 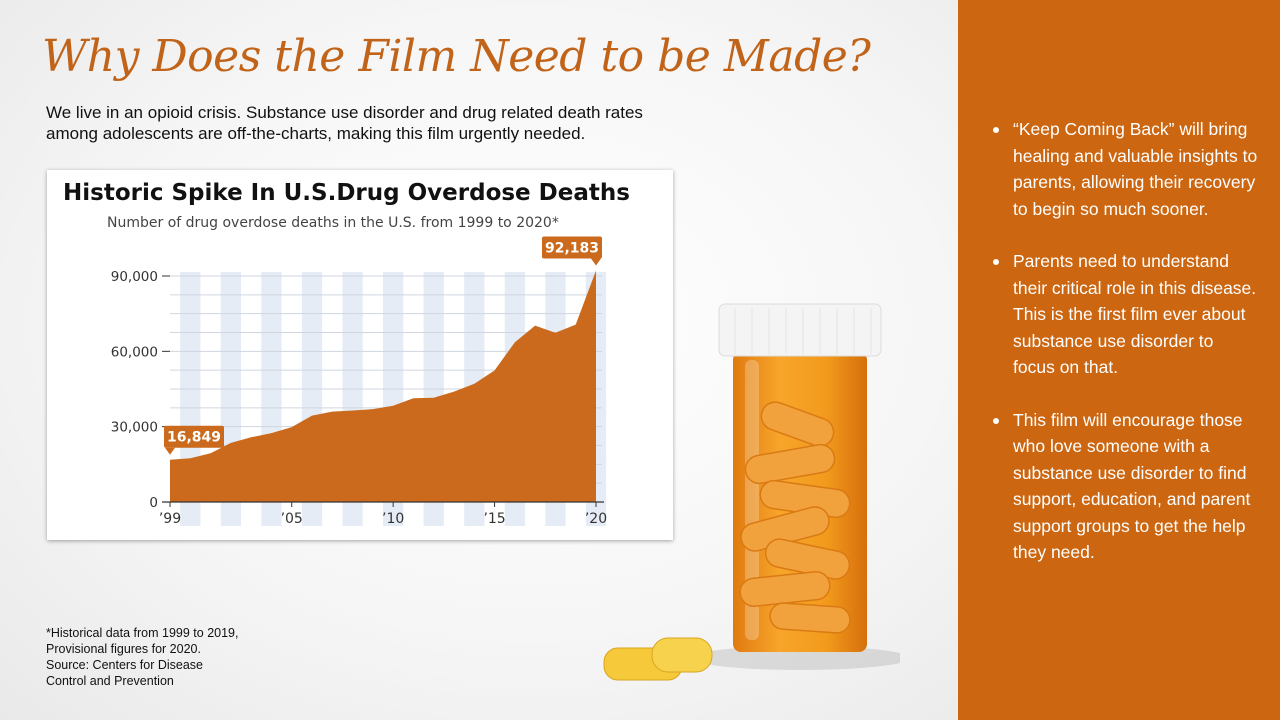 I want to click on x-tick-label: ’99, so click(x=170, y=519).